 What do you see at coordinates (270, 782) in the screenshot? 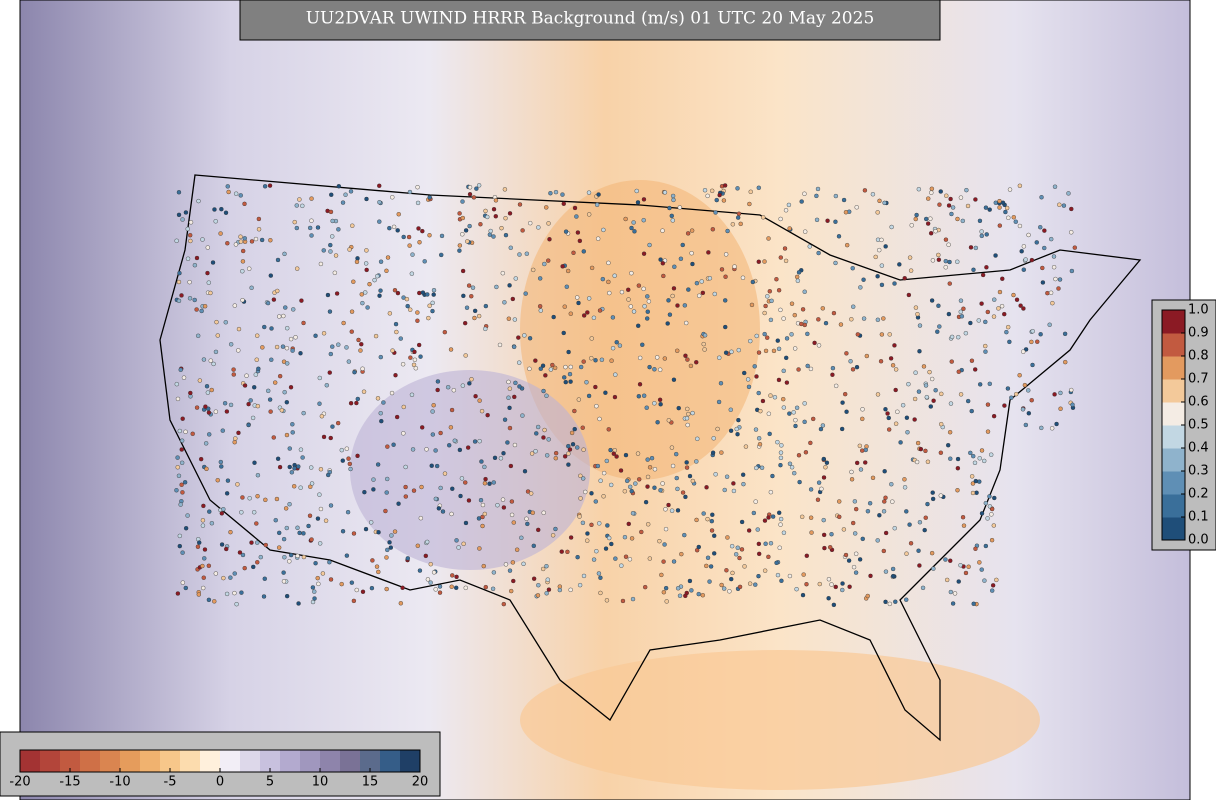
I see `colorbar-tick-label: 5` at bounding box center [270, 782].